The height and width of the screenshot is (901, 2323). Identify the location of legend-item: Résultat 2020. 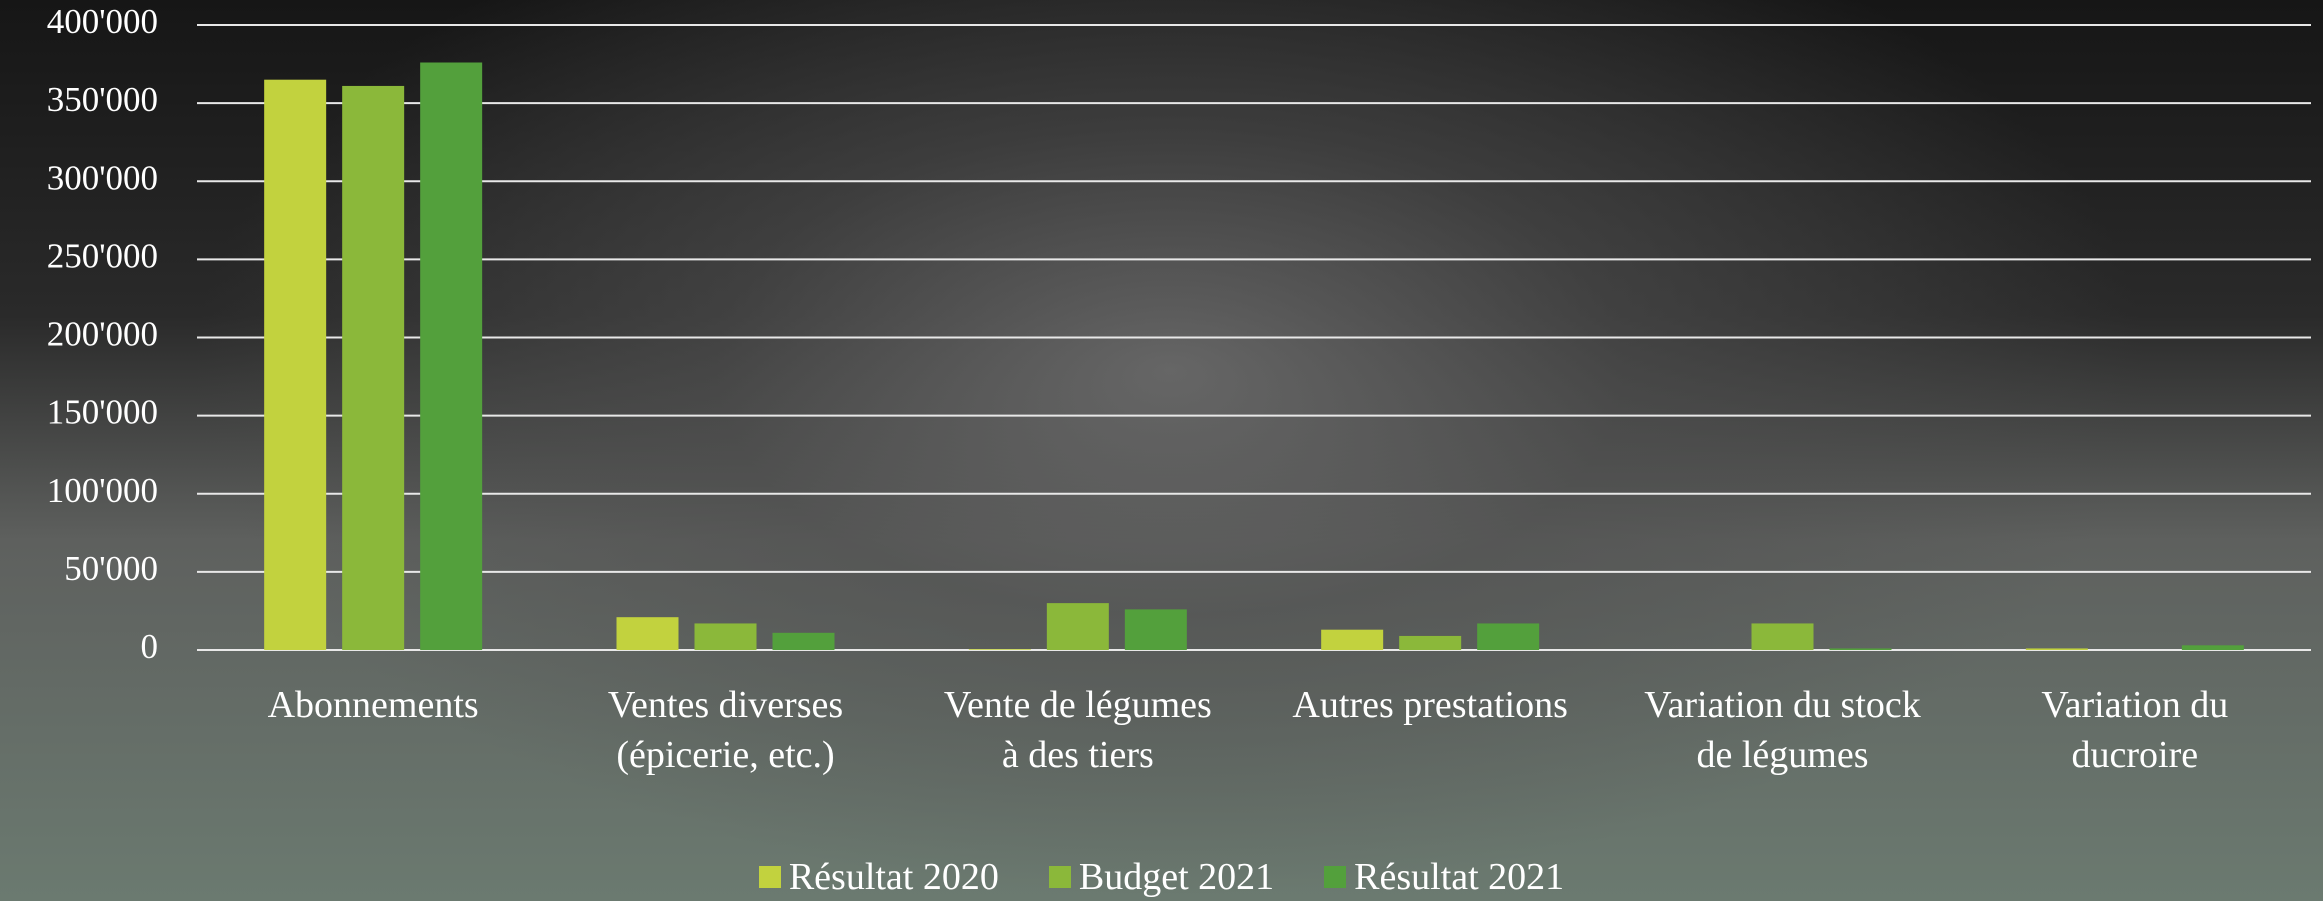
(878, 877).